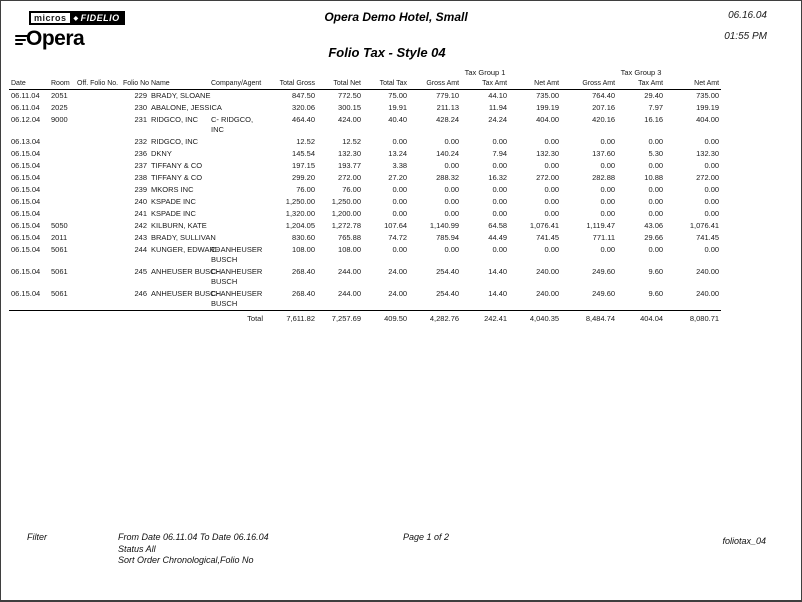  What do you see at coordinates (654, 95) in the screenshot?
I see `cell-tg3-tax-amt: 29.40` at bounding box center [654, 95].